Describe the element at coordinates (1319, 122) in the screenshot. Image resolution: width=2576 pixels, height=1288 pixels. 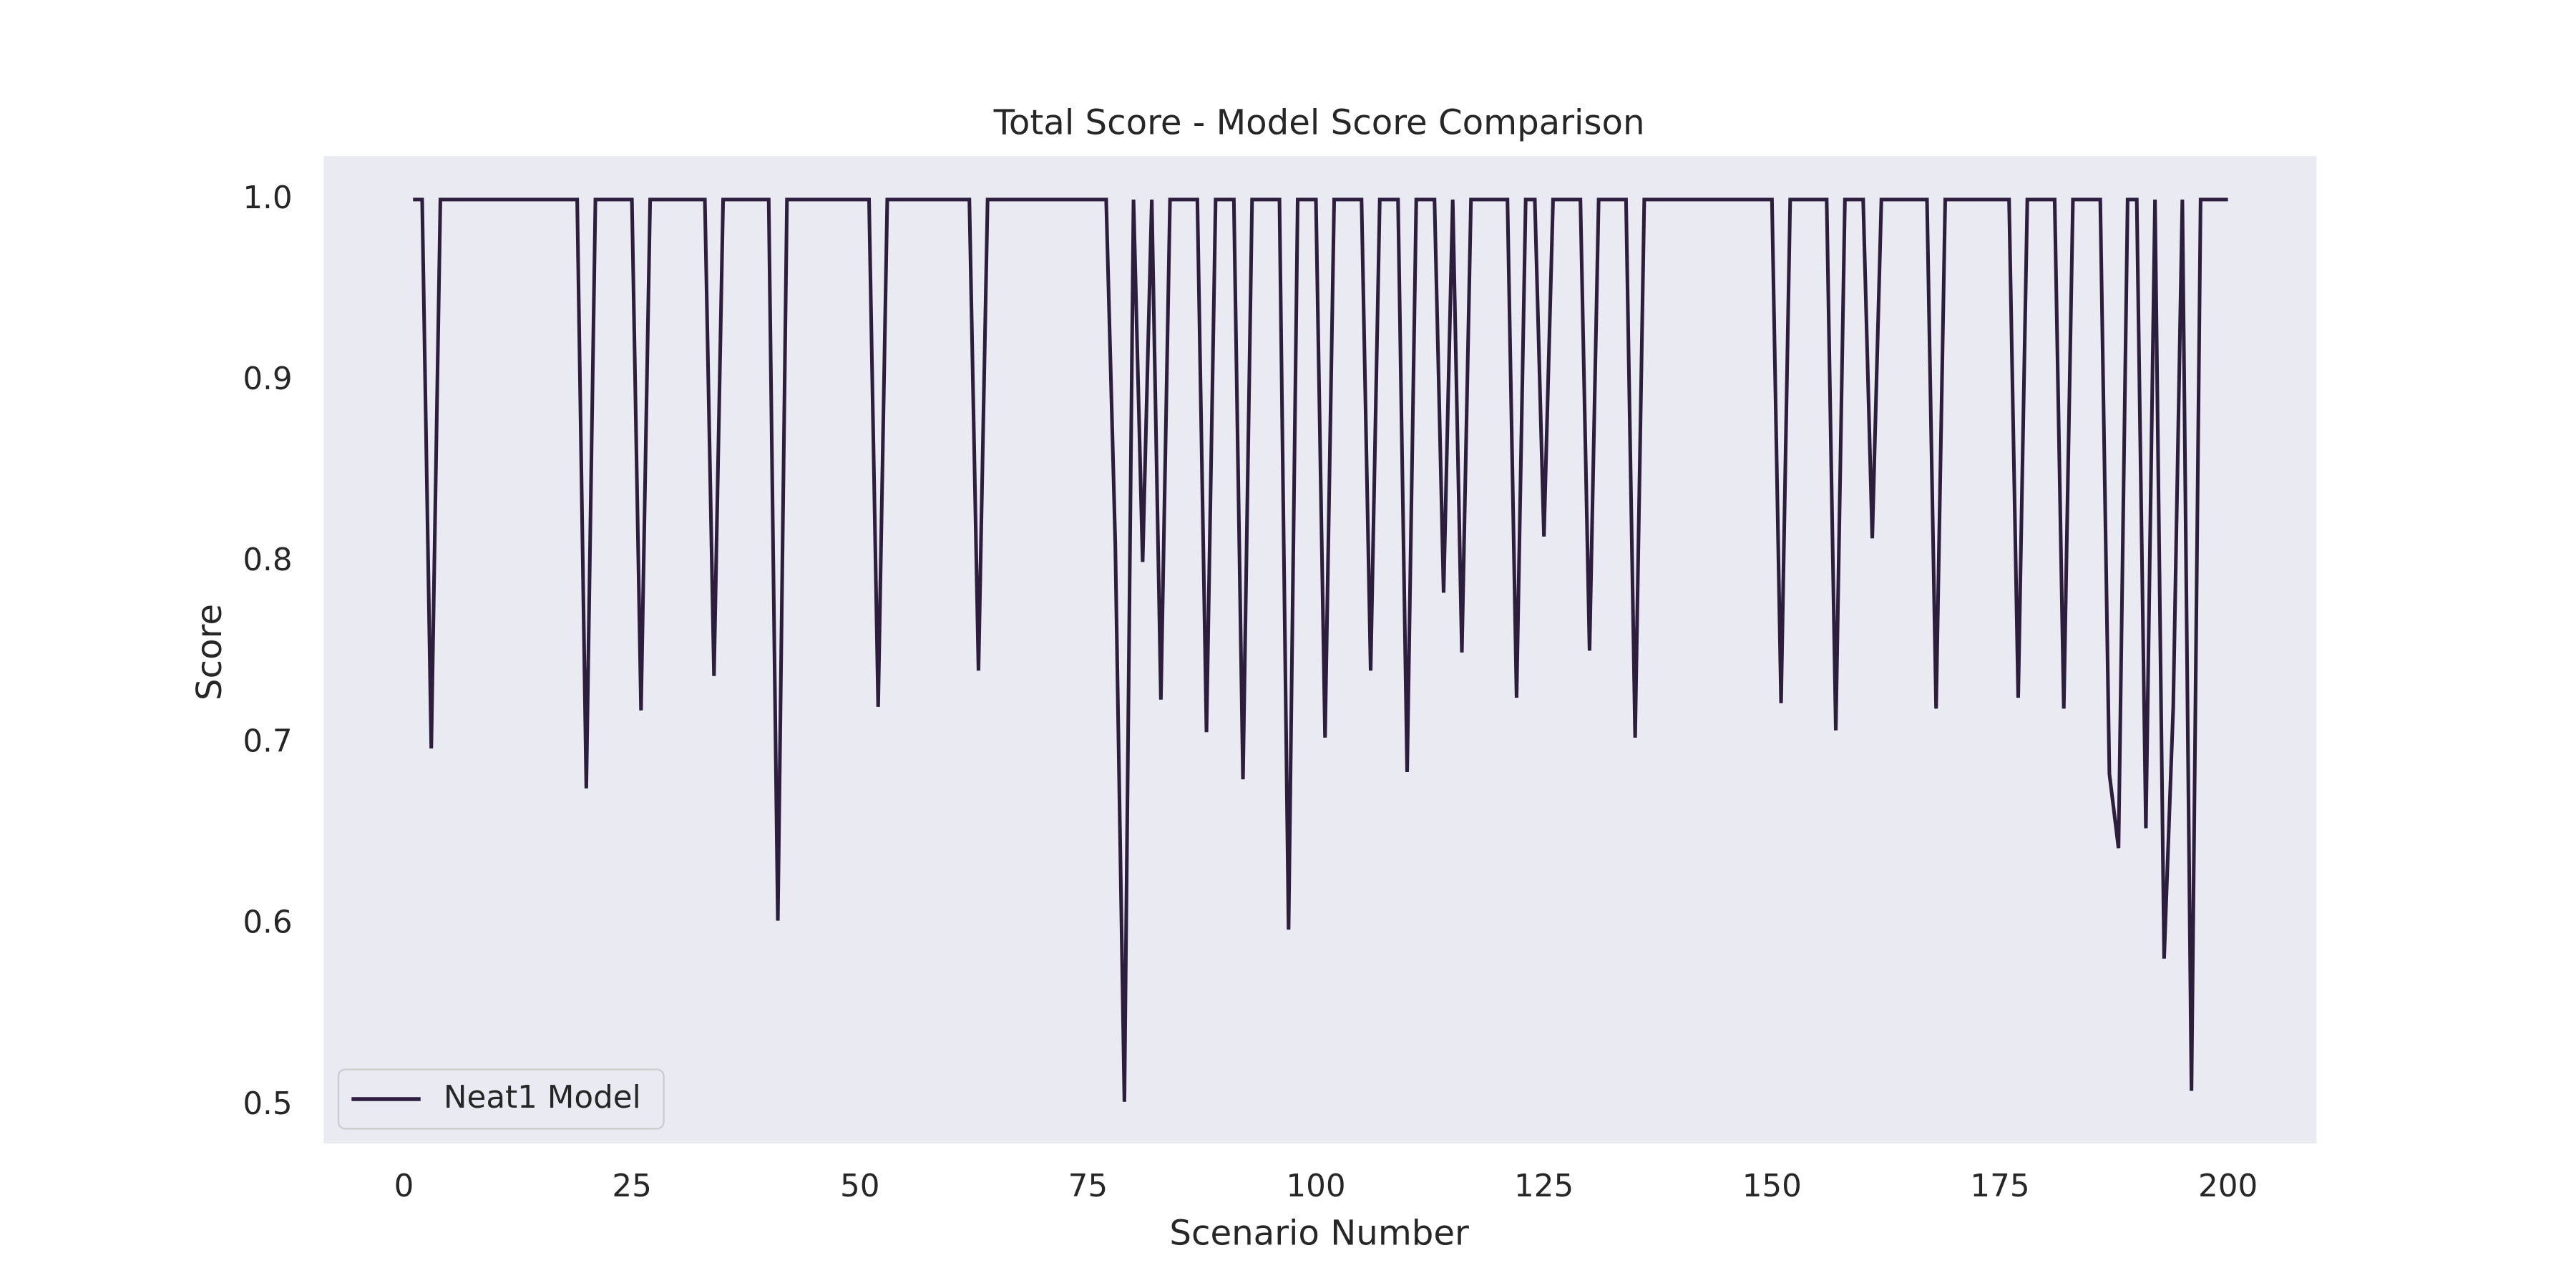
I see `chart-title: Total Score - Model Score Comparison` at that location.